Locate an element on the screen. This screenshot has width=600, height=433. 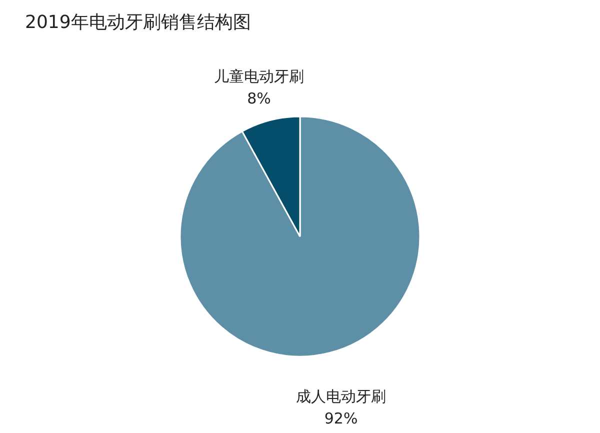
slice-label: 儿童电动牙刷 is located at coordinates (259, 77).